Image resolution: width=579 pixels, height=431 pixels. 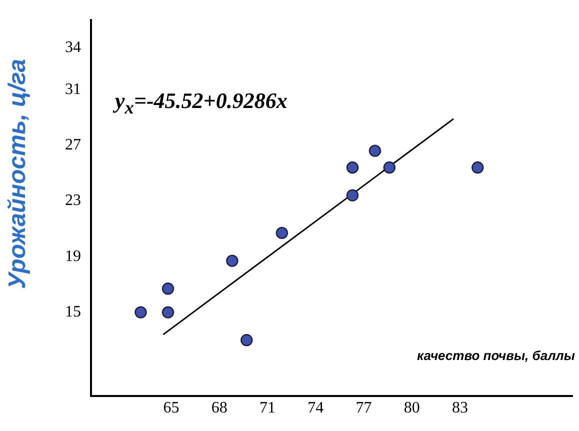 I want to click on x-tick-label: 65, so click(x=171, y=408).